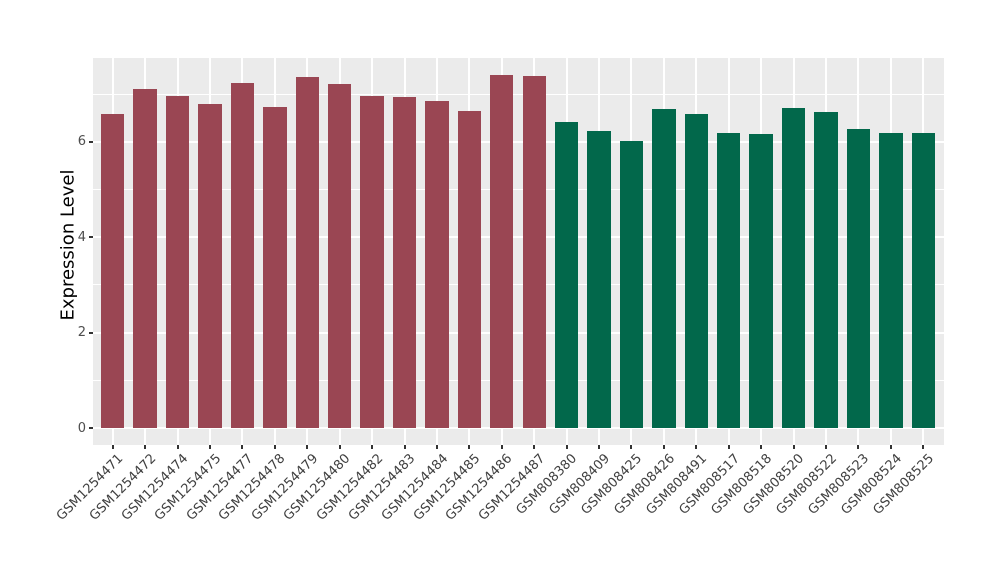 This screenshot has width=1000, height=580. What do you see at coordinates (81, 333) in the screenshot?
I see `y-tick-label: 2` at bounding box center [81, 333].